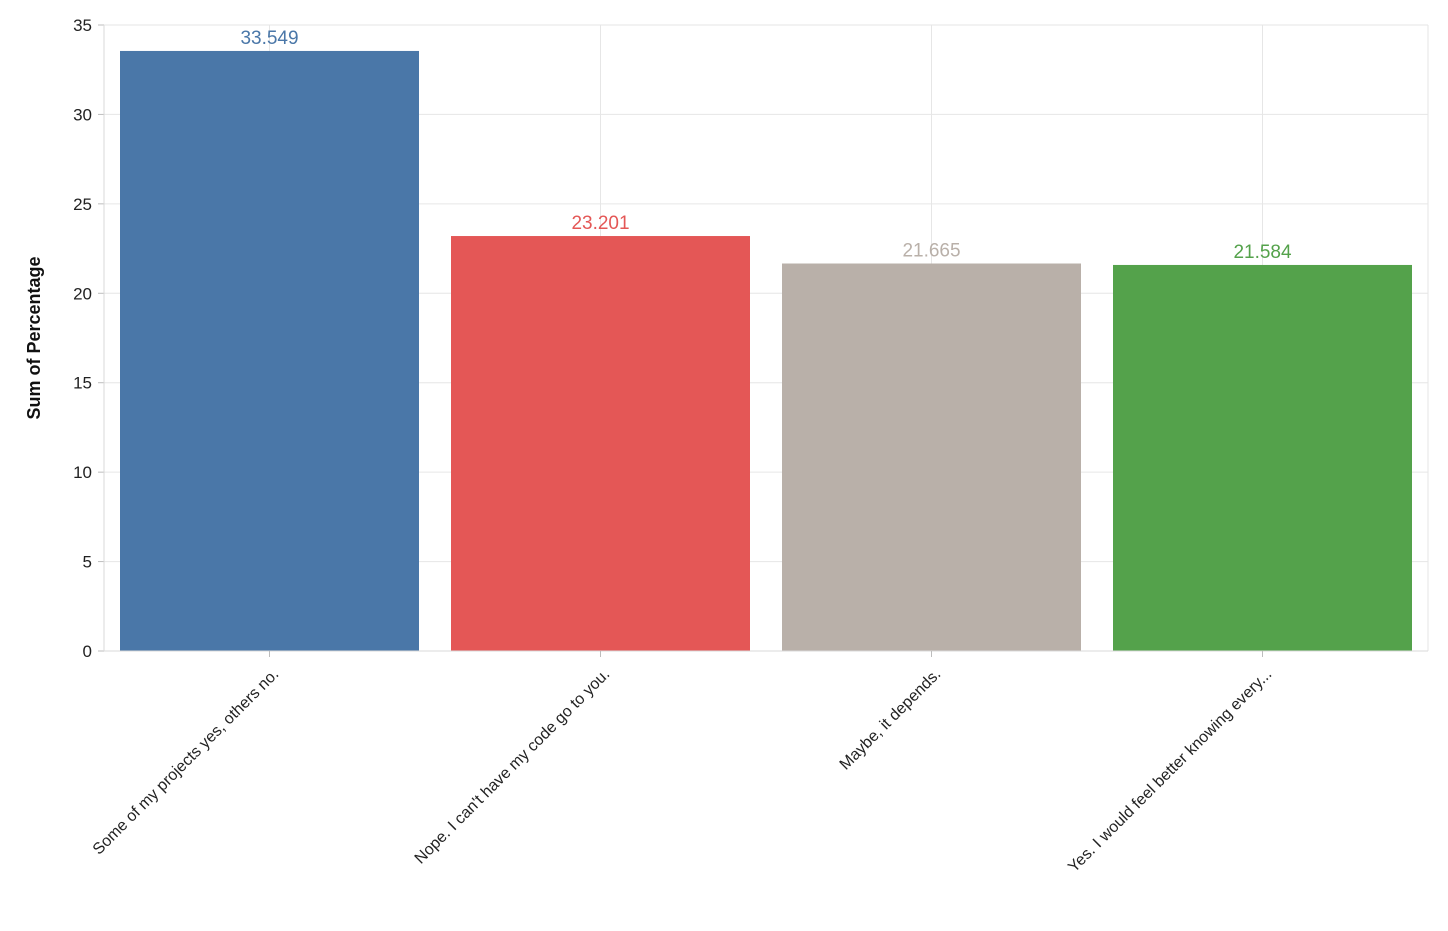 This screenshot has height=931, width=1448. Describe the element at coordinates (82, 293) in the screenshot. I see `y-tick-label: 20` at that location.